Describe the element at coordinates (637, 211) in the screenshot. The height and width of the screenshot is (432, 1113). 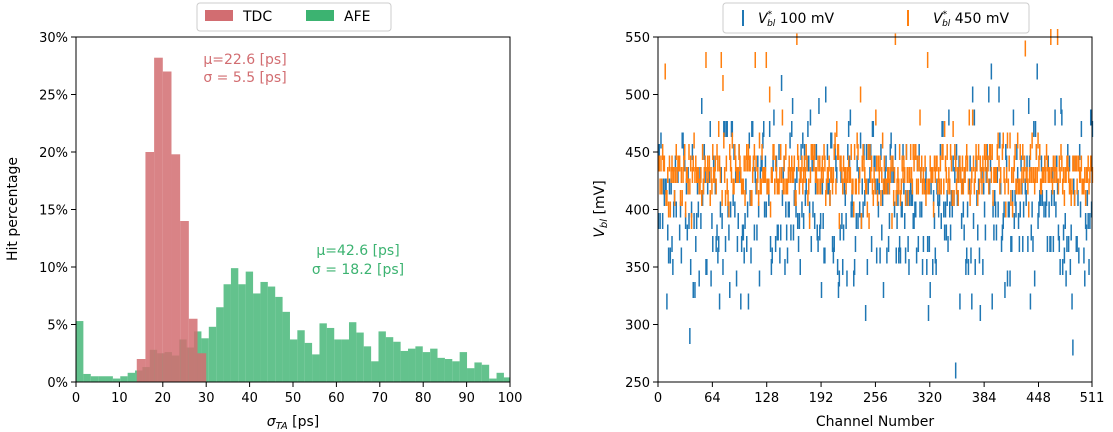
I see `y-tick-label: 400` at that location.